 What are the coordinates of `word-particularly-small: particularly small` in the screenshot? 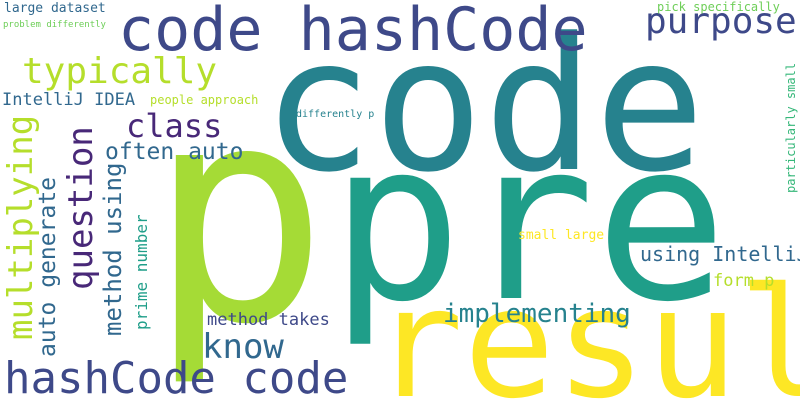 It's located at (791, 127).